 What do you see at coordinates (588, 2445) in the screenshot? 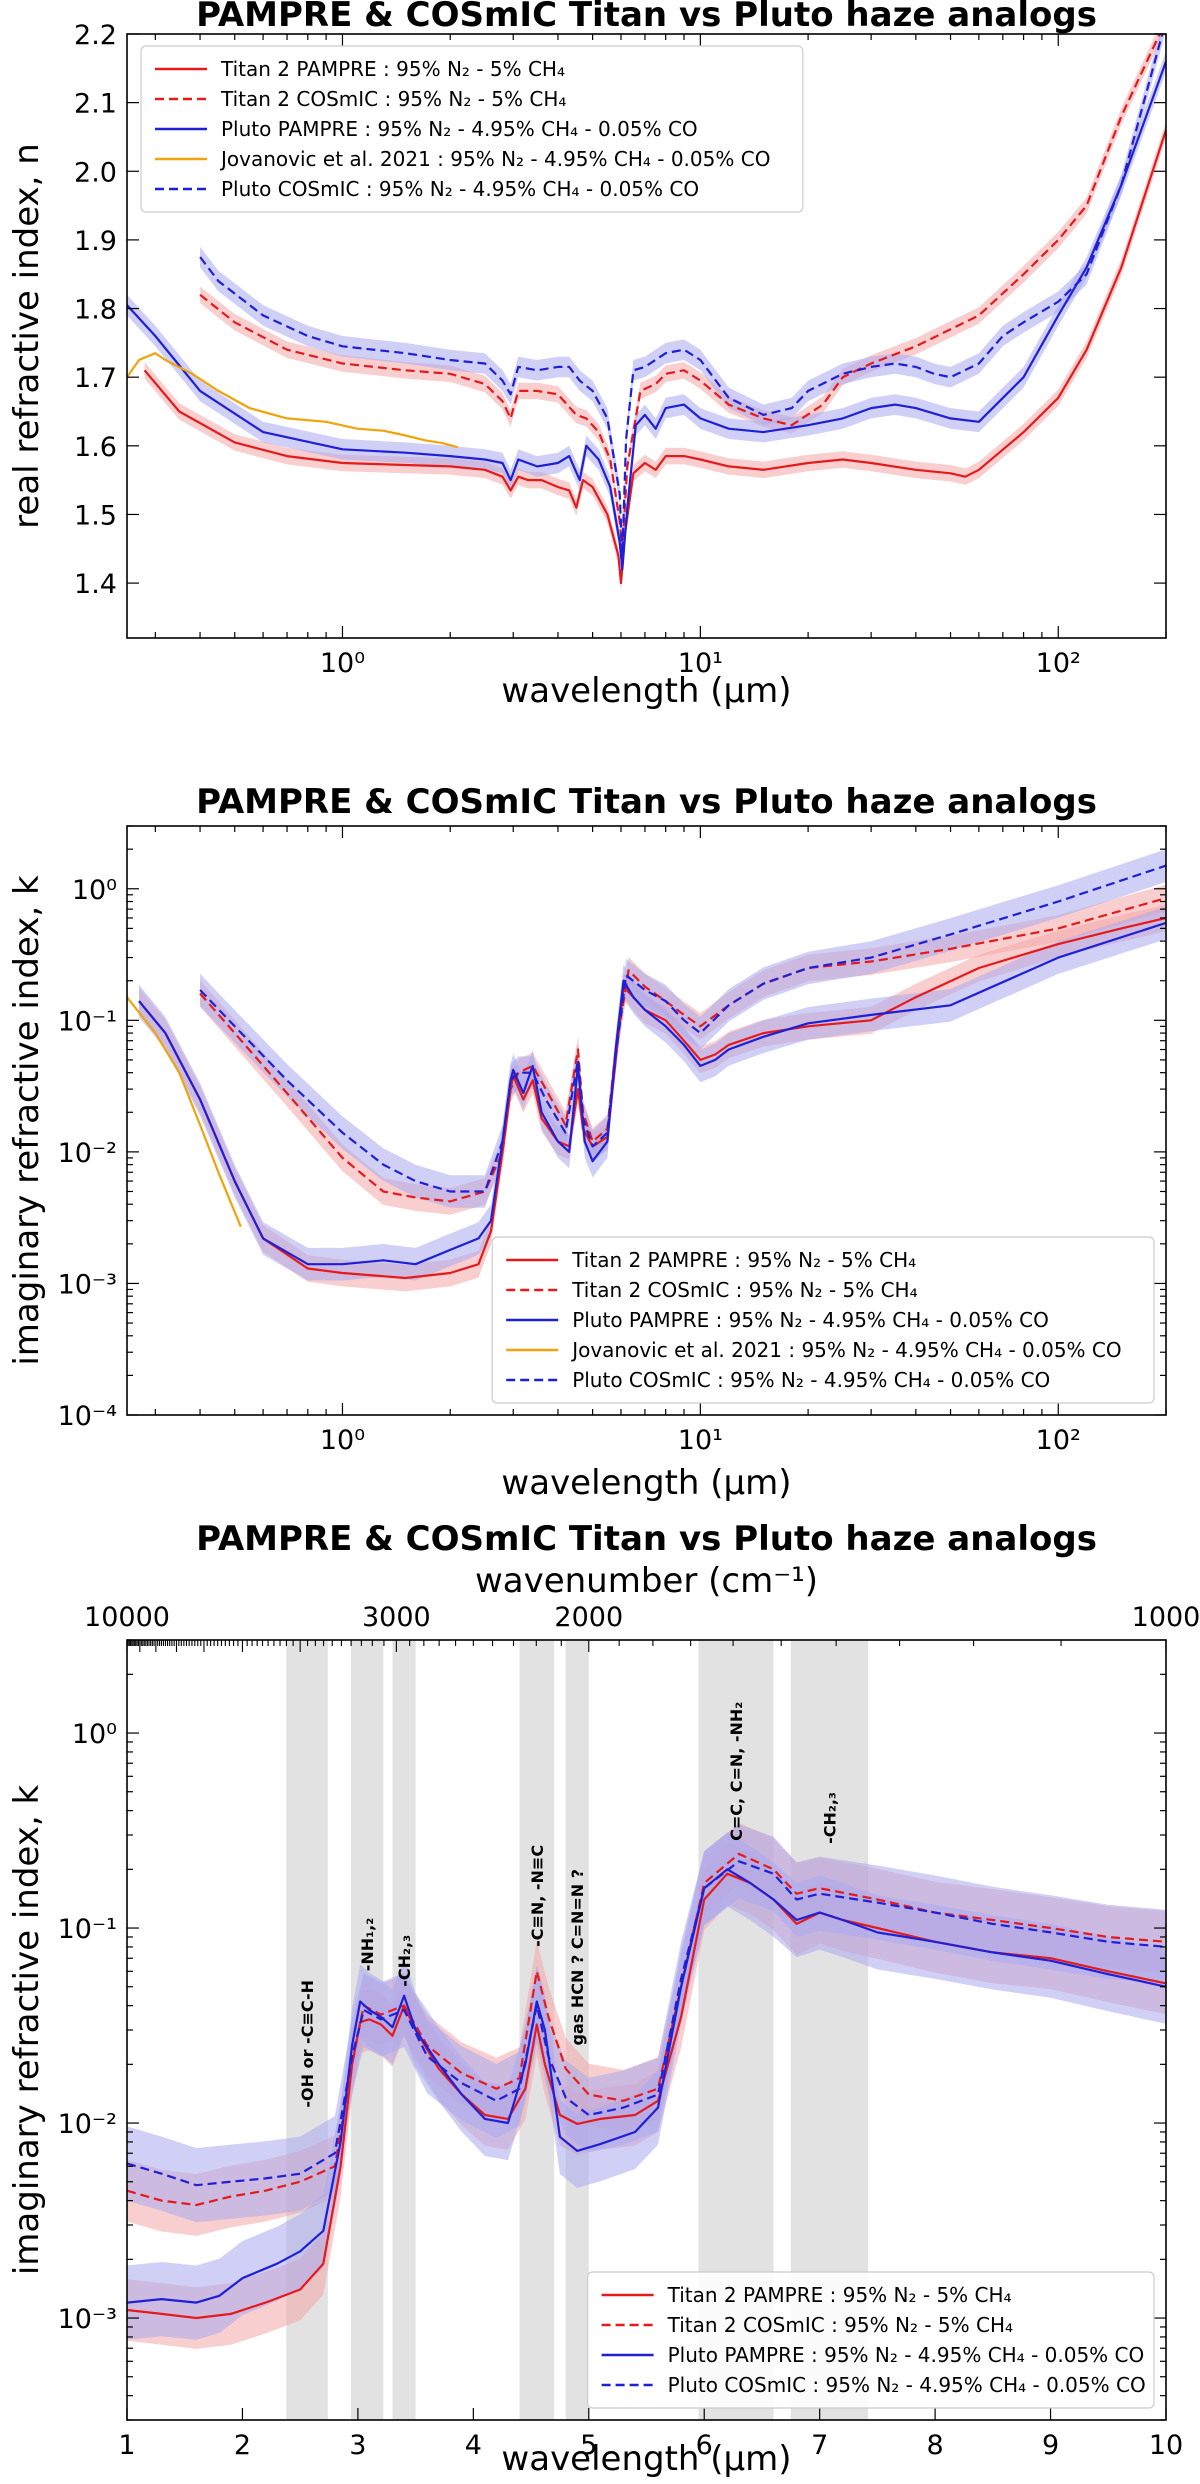
I see `x-tick-label: 5` at bounding box center [588, 2445].